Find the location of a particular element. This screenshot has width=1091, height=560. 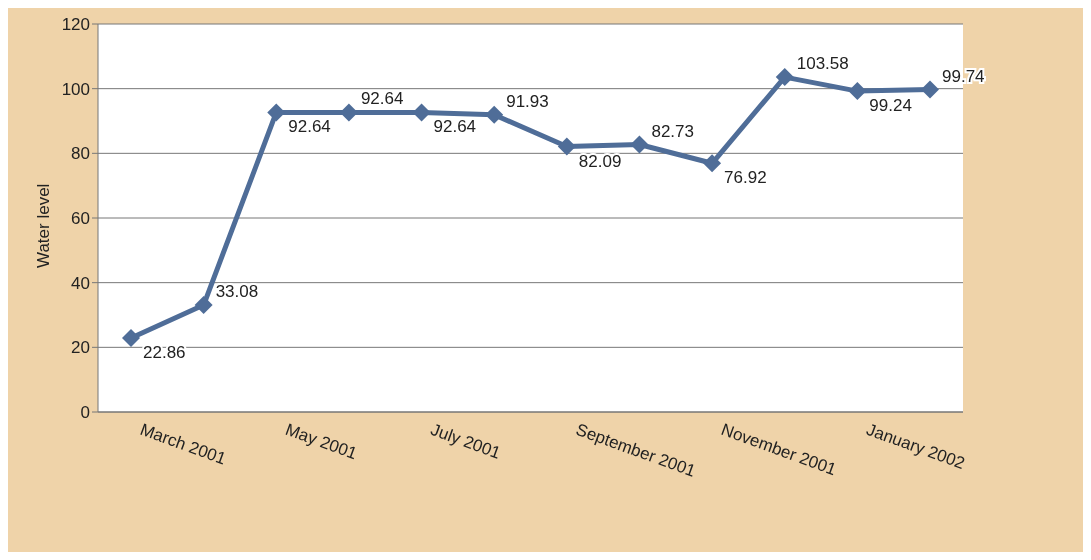

data-label: 76.92 is located at coordinates (745, 178).